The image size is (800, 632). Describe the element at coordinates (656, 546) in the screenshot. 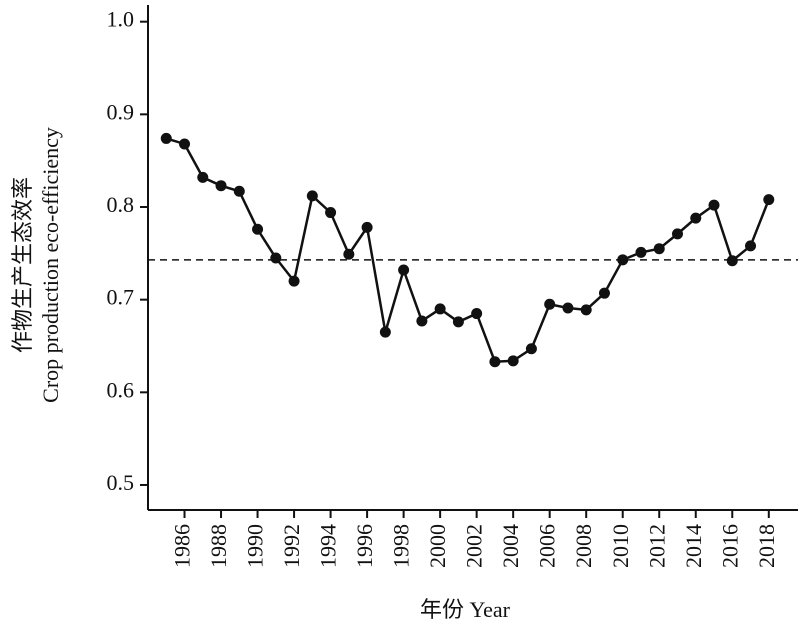

I see `x-tick-label: 2012` at that location.